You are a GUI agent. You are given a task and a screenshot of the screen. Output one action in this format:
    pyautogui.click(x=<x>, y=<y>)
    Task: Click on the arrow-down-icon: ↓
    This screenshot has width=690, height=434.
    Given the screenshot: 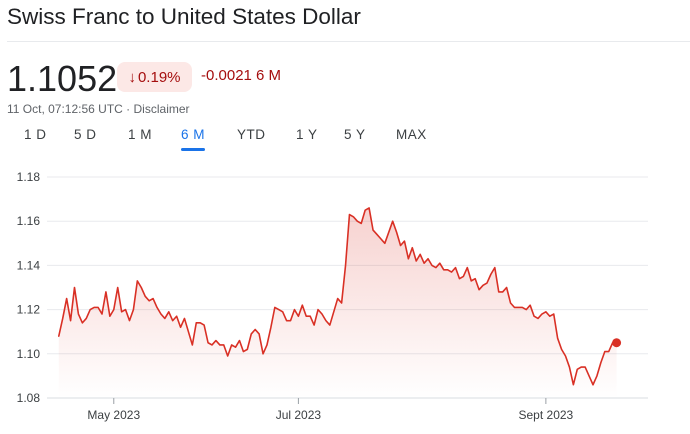 What is the action you would take?
    pyautogui.click(x=132, y=77)
    